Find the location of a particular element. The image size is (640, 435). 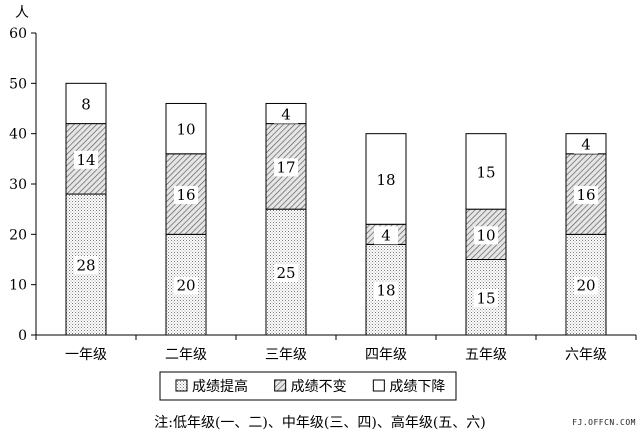

x-tick-label: 四年级 is located at coordinates (386, 355).